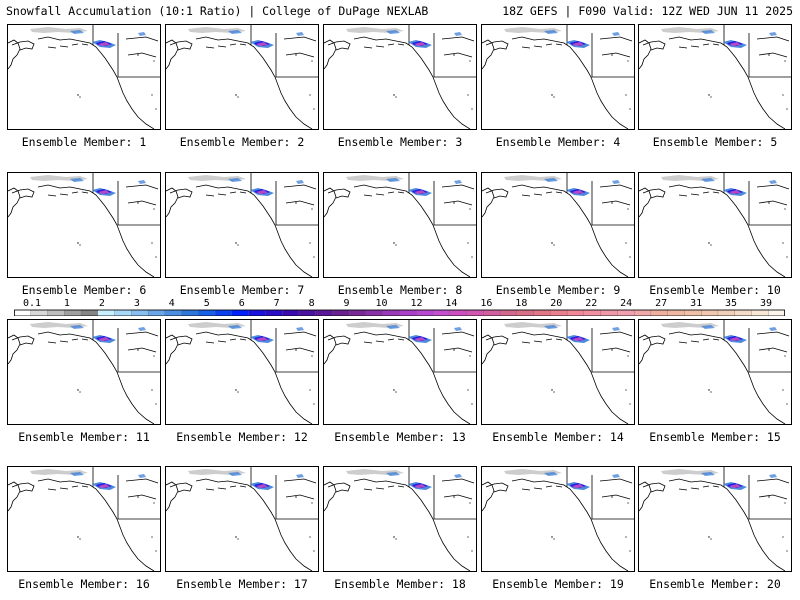 Image resolution: width=800 pixels, height=600 pixels. Describe the element at coordinates (346, 303) in the screenshot. I see `colorbar-tick-label: 9` at that location.